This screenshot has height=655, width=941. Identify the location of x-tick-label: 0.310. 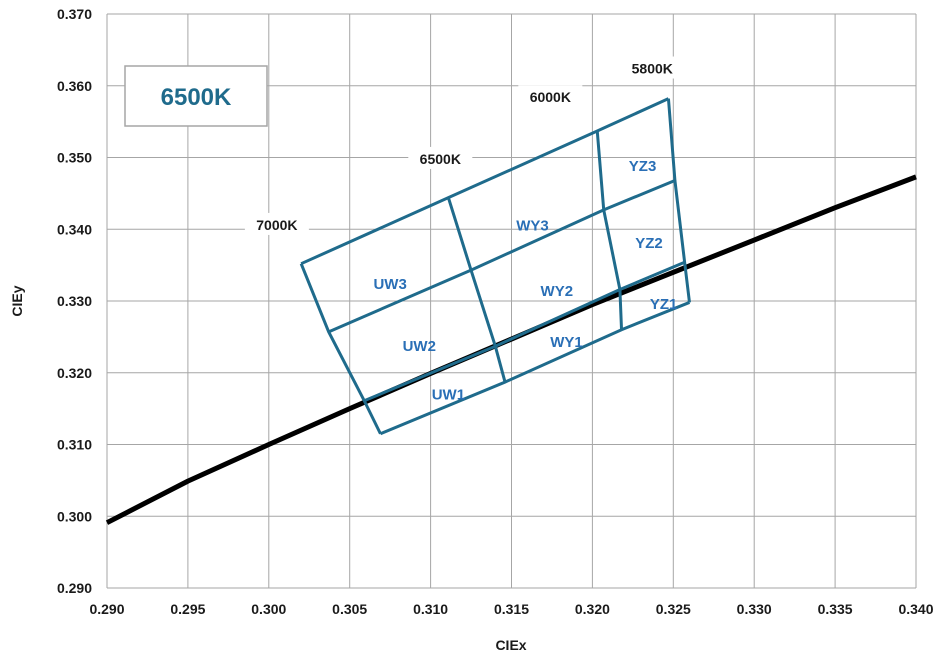
(430, 609).